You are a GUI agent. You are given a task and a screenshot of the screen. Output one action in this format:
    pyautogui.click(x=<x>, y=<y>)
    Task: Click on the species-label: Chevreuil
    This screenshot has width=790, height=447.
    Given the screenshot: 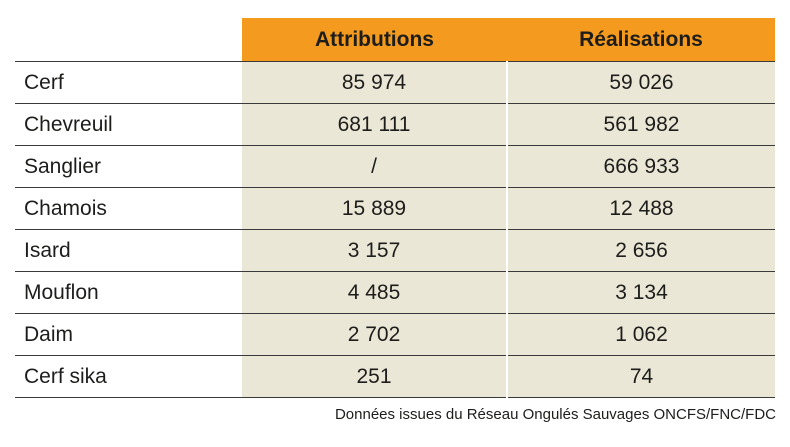 What is the action you would take?
    pyautogui.click(x=128, y=124)
    